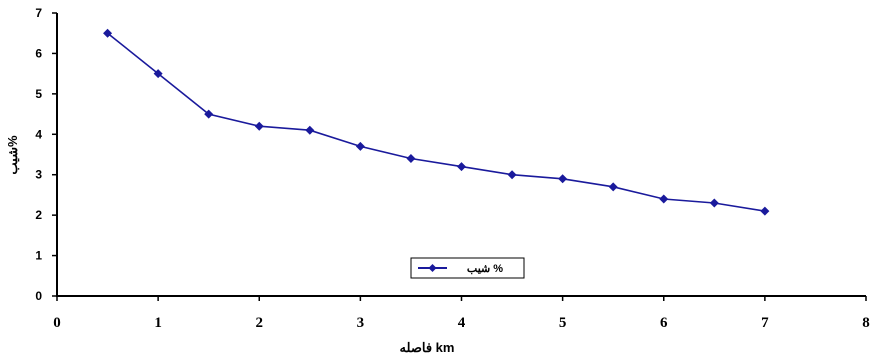  I want to click on y-tick-label: 2, so click(38, 215).